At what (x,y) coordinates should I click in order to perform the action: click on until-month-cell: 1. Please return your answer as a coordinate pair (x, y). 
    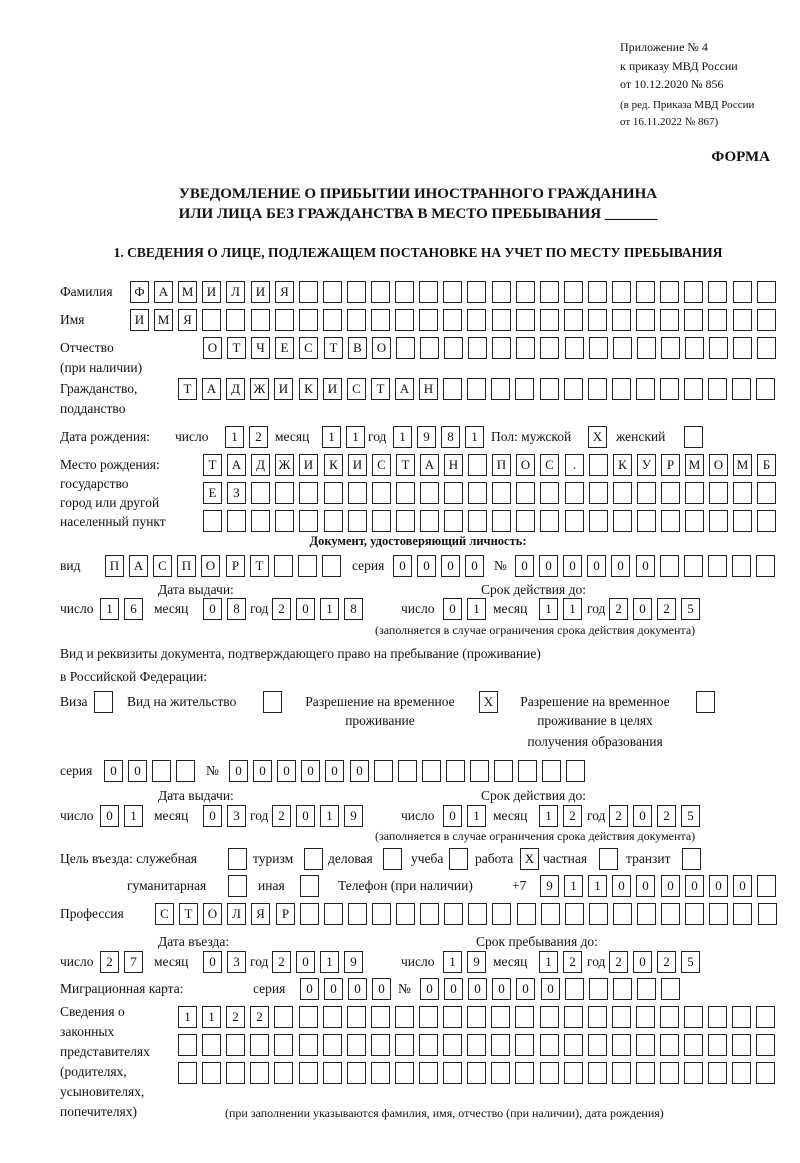
    Looking at the image, I should click on (548, 962).